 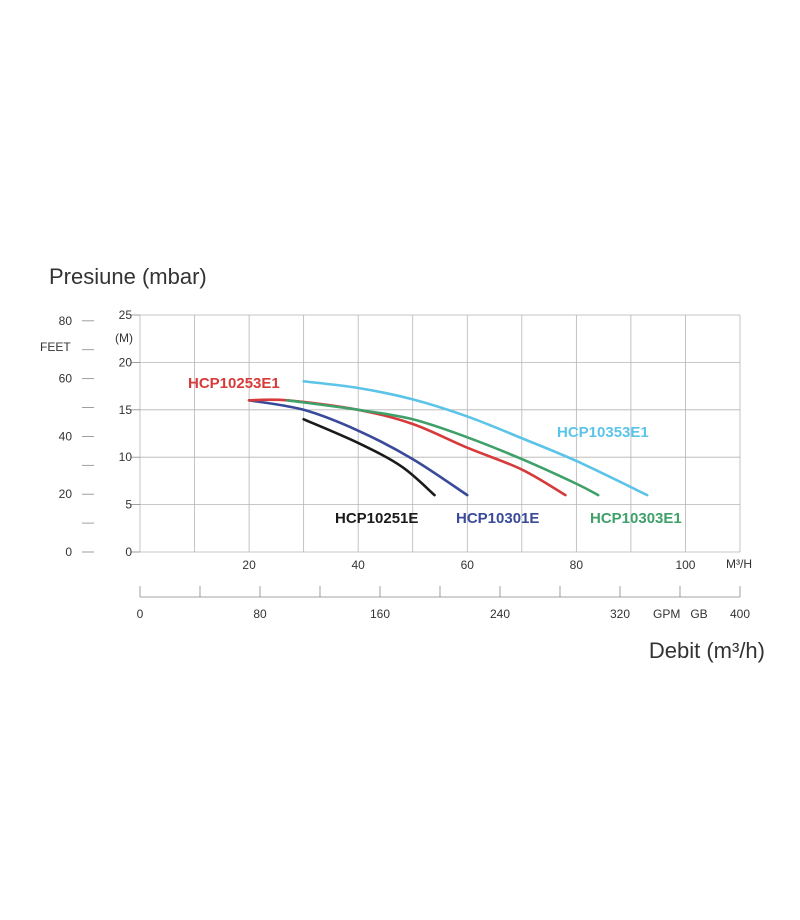 I want to click on x-axis-title: Debit (m³/h), so click(x=707, y=650).